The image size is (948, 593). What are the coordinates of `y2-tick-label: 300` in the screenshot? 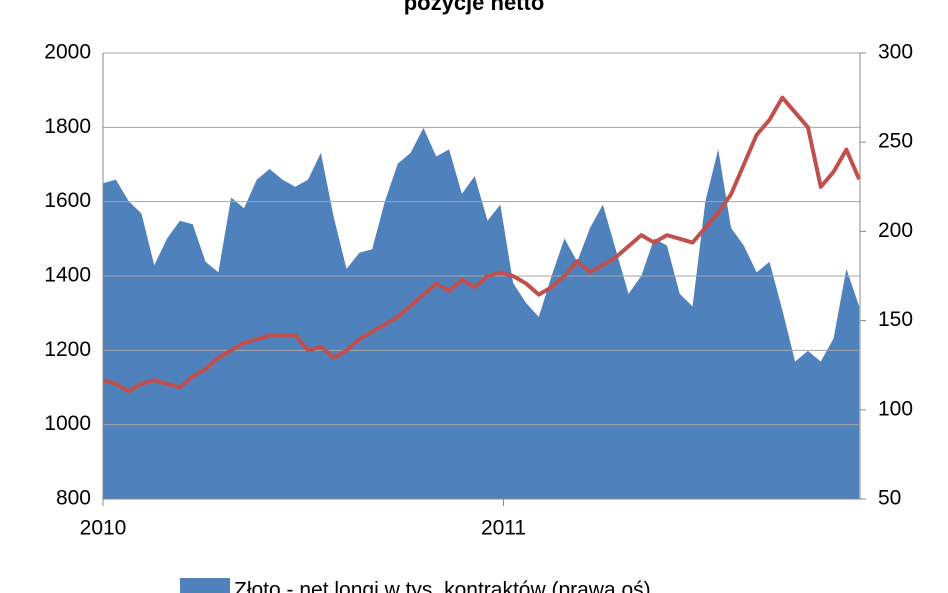 It's located at (895, 52).